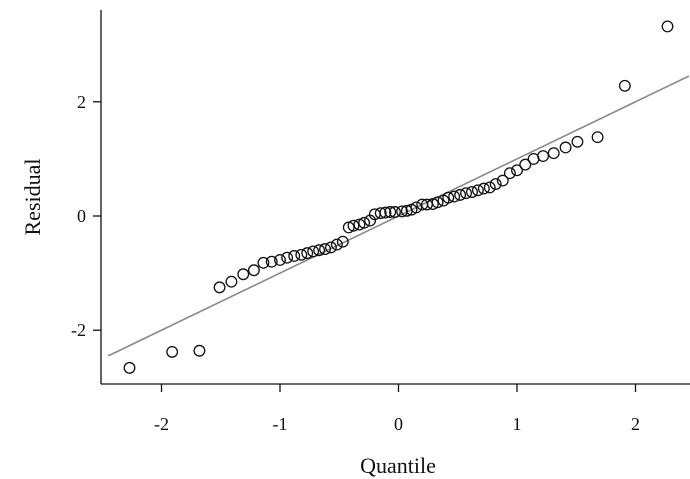 This screenshot has width=690, height=479. I want to click on x-tick-label: -2, so click(161, 424).